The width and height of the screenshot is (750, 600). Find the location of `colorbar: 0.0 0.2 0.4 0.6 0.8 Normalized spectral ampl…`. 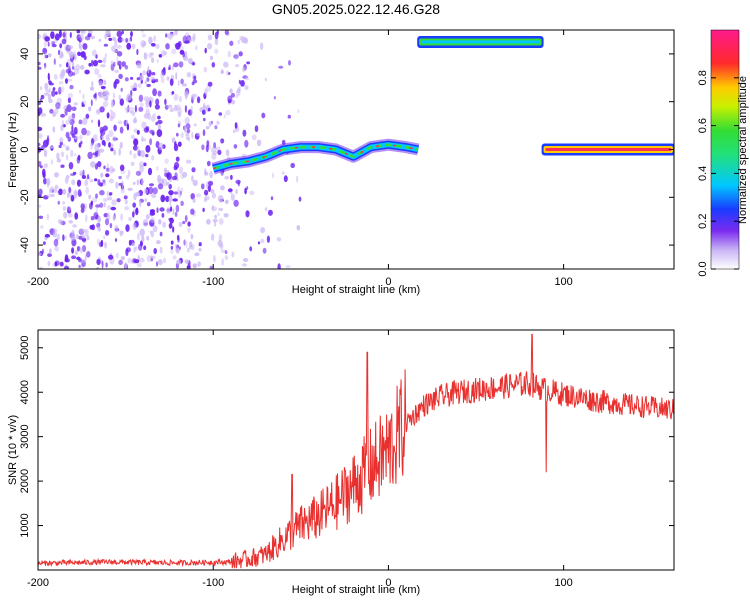

colorbar: 0.0 0.2 0.4 0.6 0.8 Normalized spectral ampl… is located at coordinates (723, 153).